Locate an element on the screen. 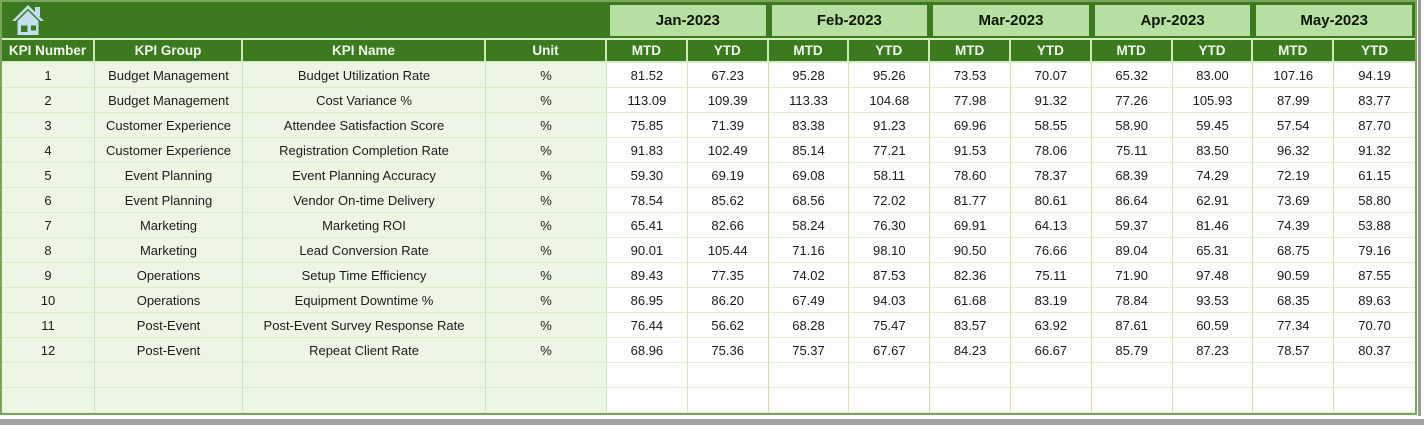  cell-value: 73.53 is located at coordinates (970, 75).